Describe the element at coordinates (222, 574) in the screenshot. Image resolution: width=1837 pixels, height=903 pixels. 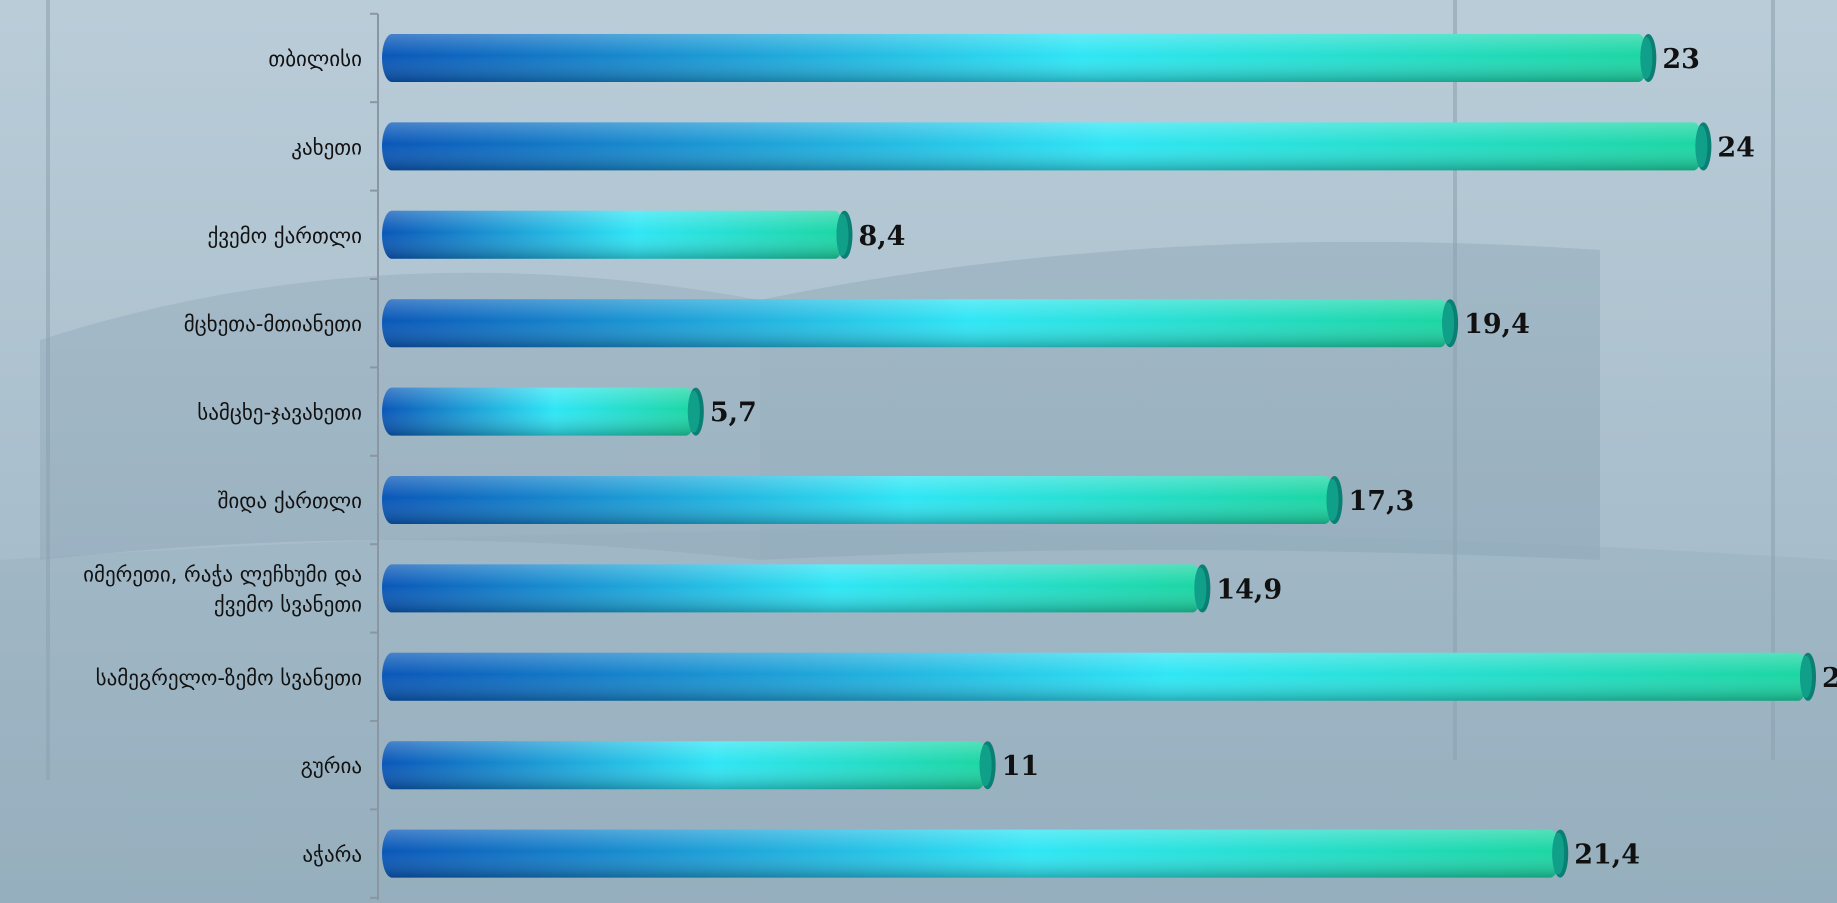
I see `category-label: იმერეთი, რაჭა ლეჩხუმი და` at that location.